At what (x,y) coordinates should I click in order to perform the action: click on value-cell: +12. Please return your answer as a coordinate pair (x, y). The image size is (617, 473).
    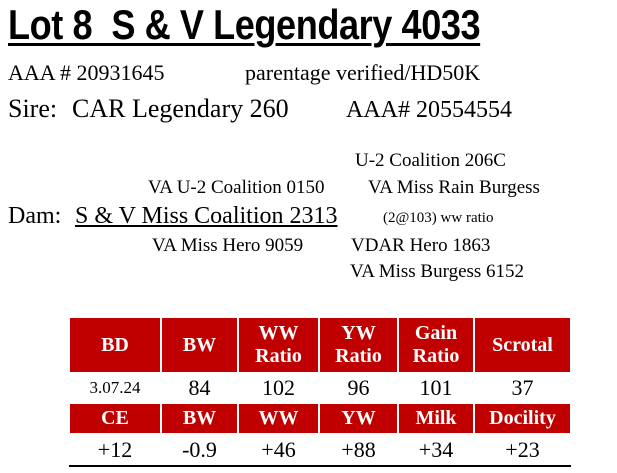
    Looking at the image, I should click on (115, 450).